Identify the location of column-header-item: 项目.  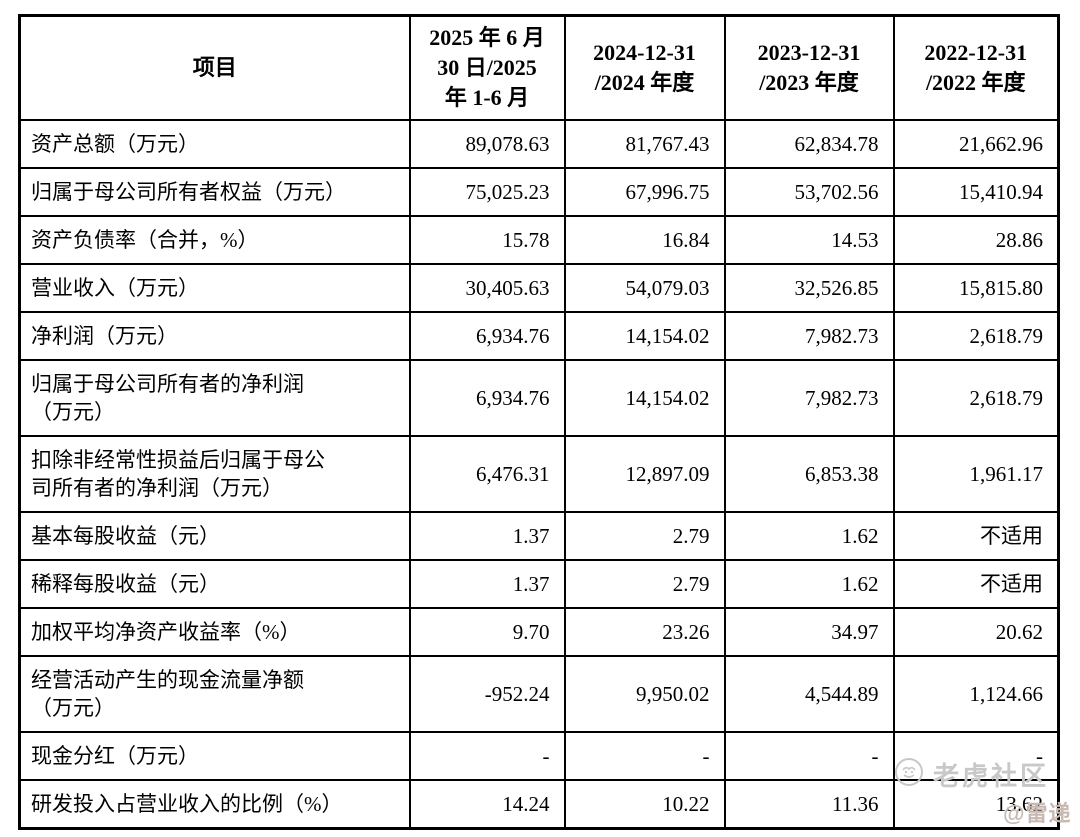
(214, 67).